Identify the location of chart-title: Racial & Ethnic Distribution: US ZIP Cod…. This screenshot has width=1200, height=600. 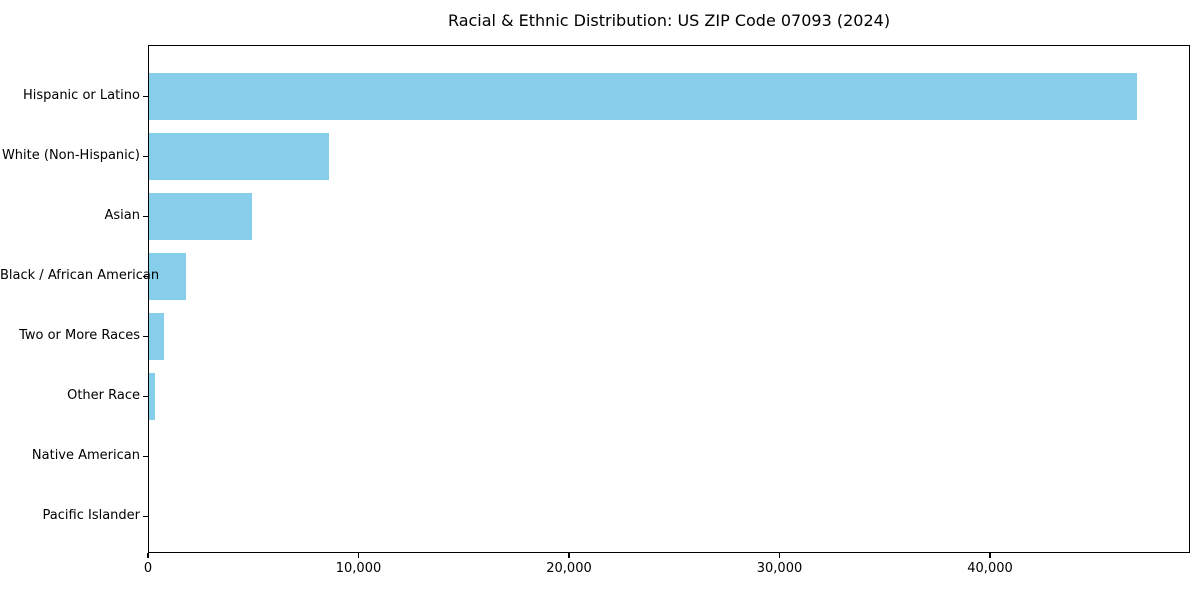
(669, 20).